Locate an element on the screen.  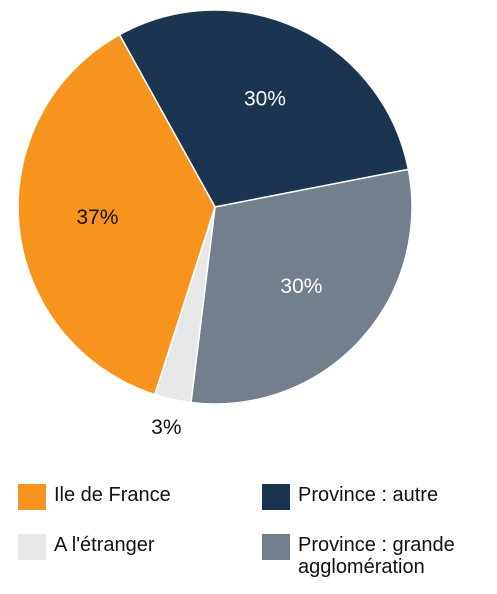
data-label: 37% is located at coordinates (97, 217).